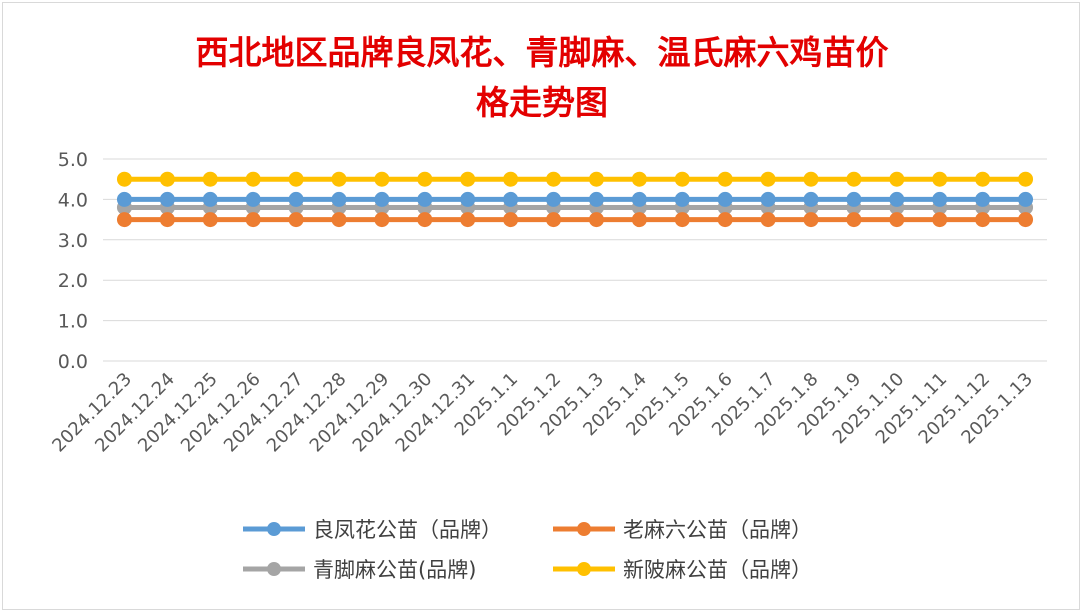  What do you see at coordinates (407, 530) in the screenshot?
I see `legend-label: 良凤花公苗（品牌）` at bounding box center [407, 530].